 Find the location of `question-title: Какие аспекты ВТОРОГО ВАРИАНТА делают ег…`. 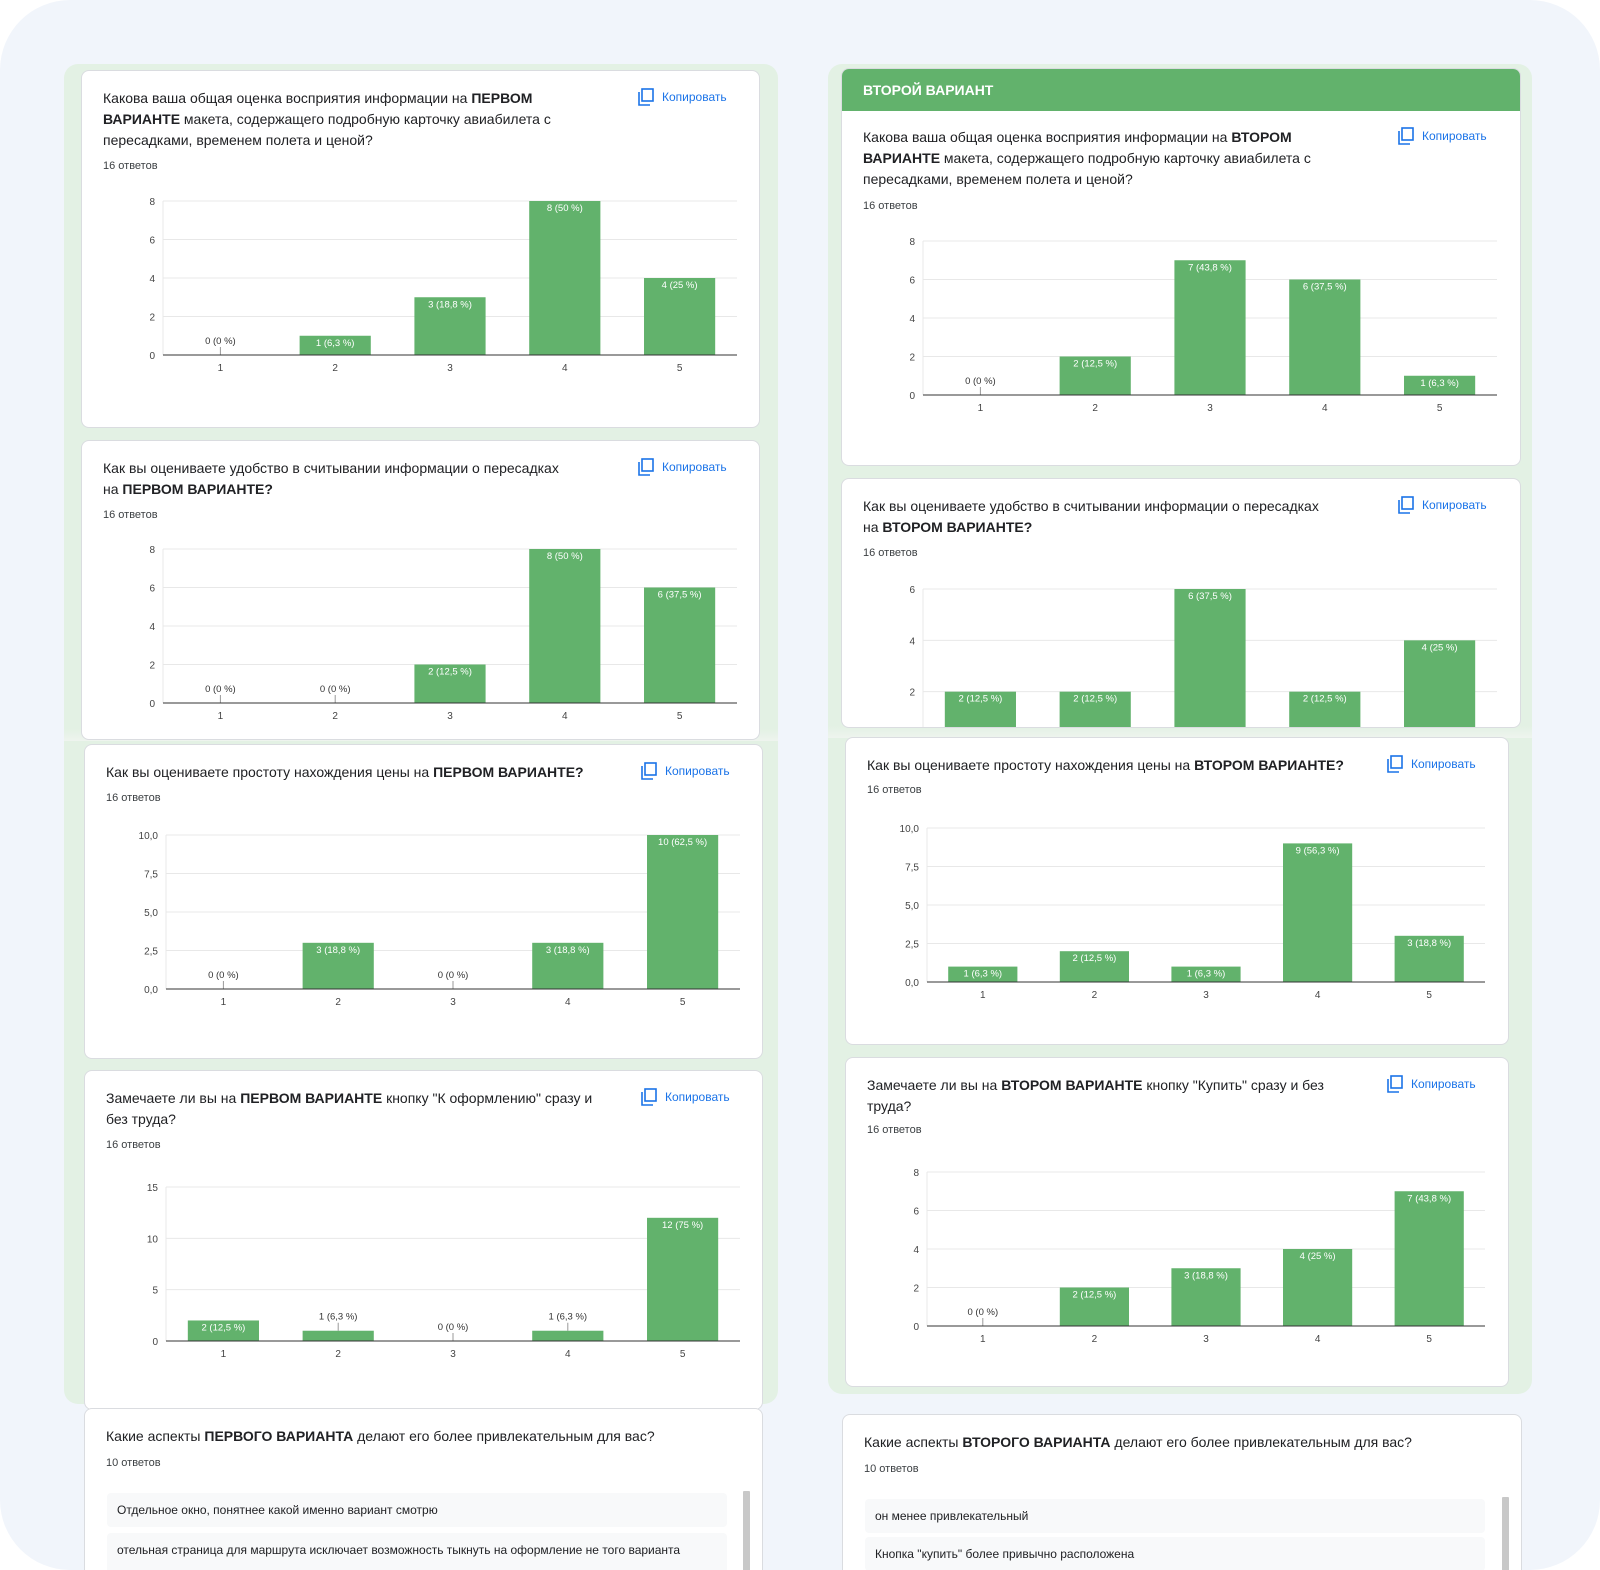

question-title: Какие аспекты ВТОРОГО ВАРИАНТА делают ег… is located at coordinates (1174, 1442).